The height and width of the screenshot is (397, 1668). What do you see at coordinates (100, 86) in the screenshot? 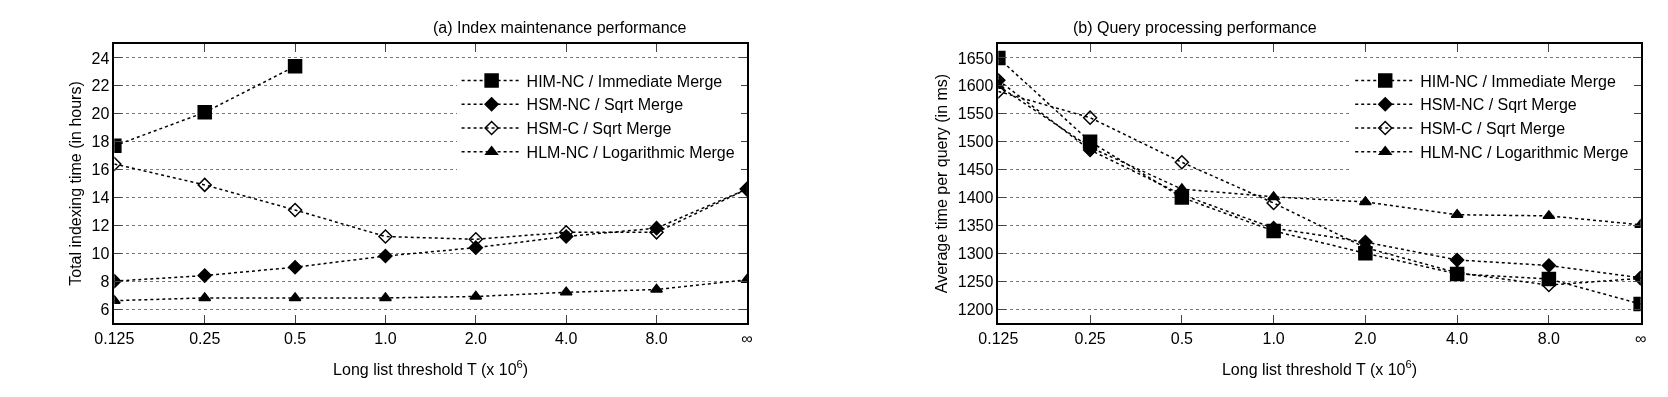
I see `y-tick-label: 22` at bounding box center [100, 86].